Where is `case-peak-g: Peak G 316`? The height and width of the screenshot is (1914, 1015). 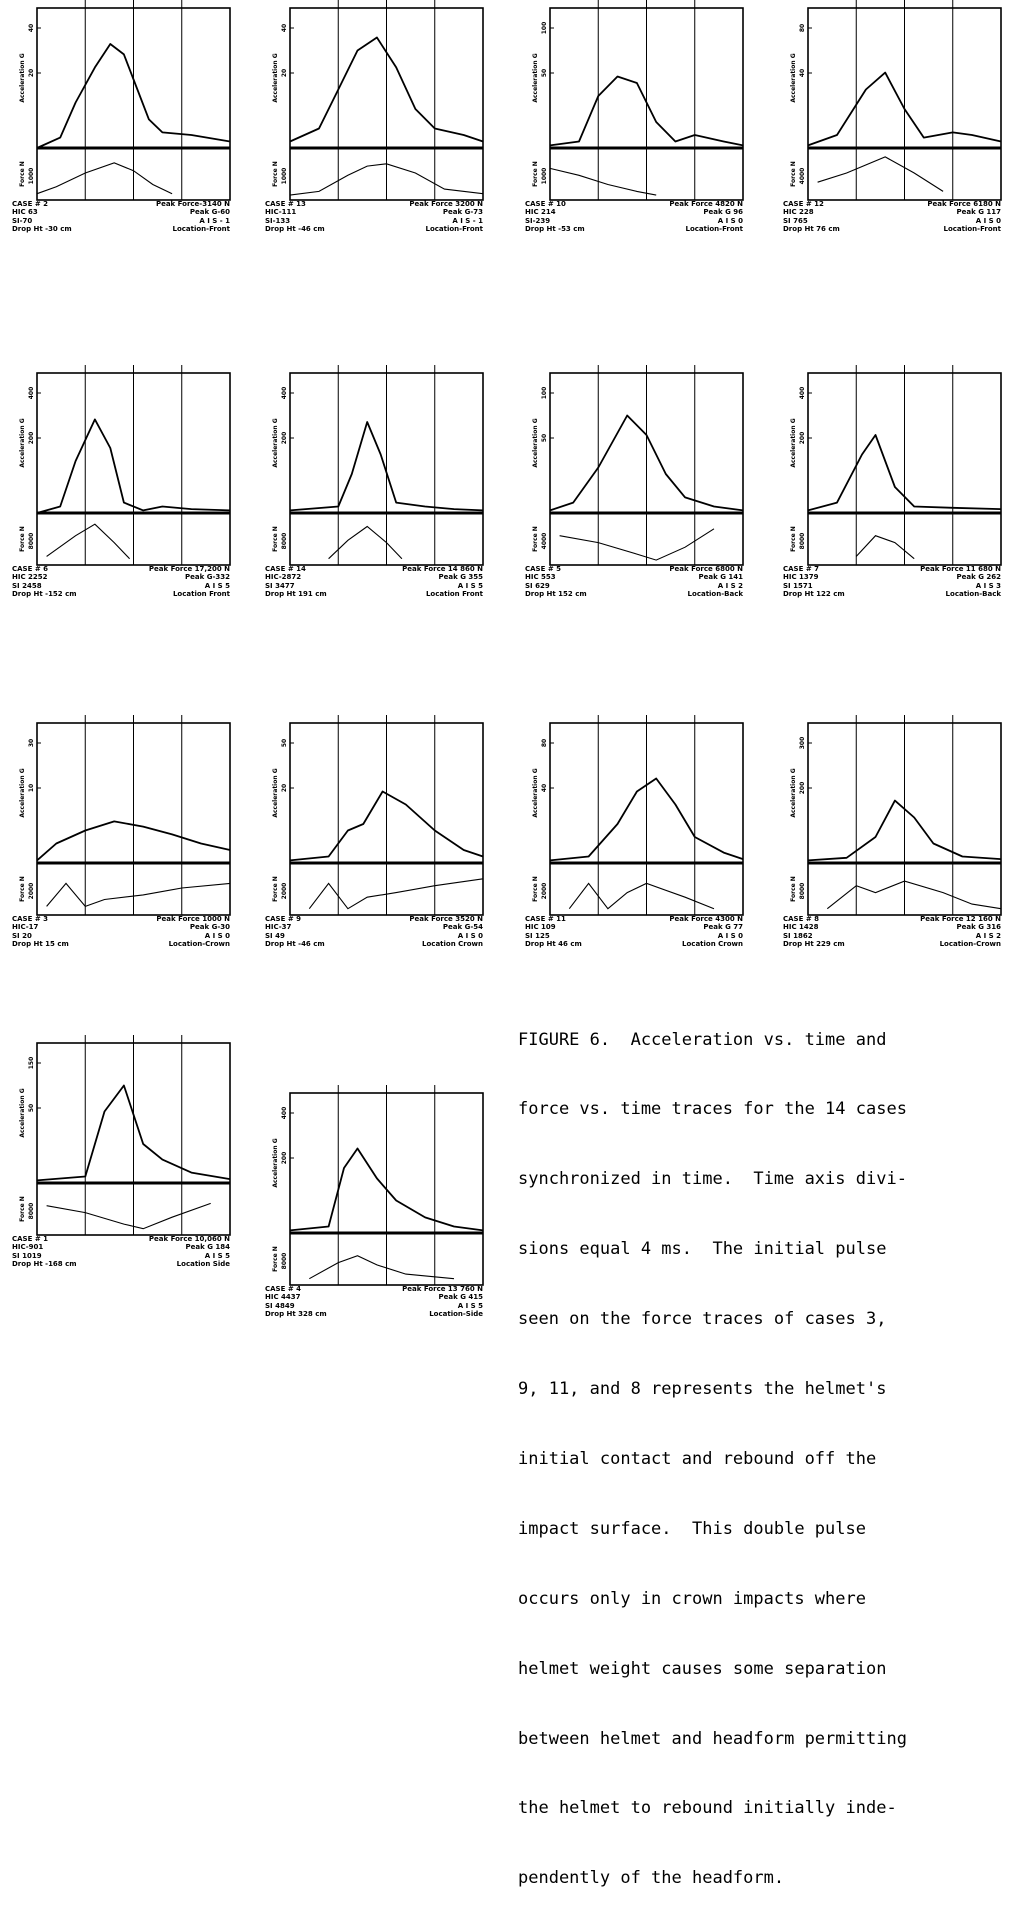 case-peak-g: Peak G 316 is located at coordinates (979, 927).